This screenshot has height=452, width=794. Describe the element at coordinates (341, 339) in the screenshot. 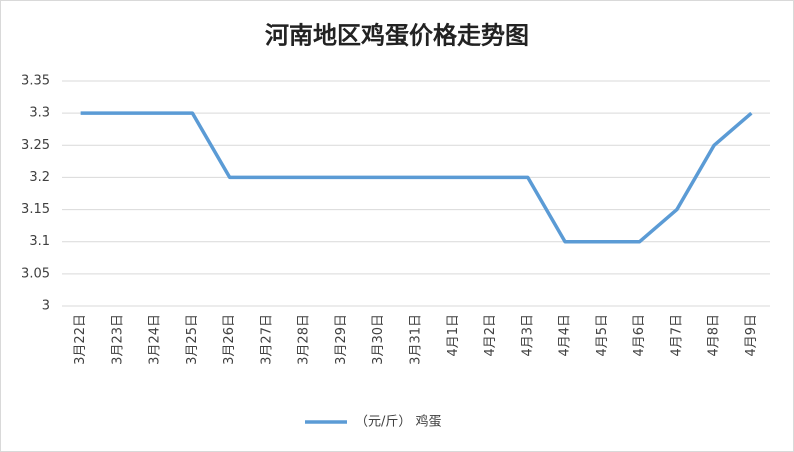

I see `x-tick-label: 3月29日` at that location.